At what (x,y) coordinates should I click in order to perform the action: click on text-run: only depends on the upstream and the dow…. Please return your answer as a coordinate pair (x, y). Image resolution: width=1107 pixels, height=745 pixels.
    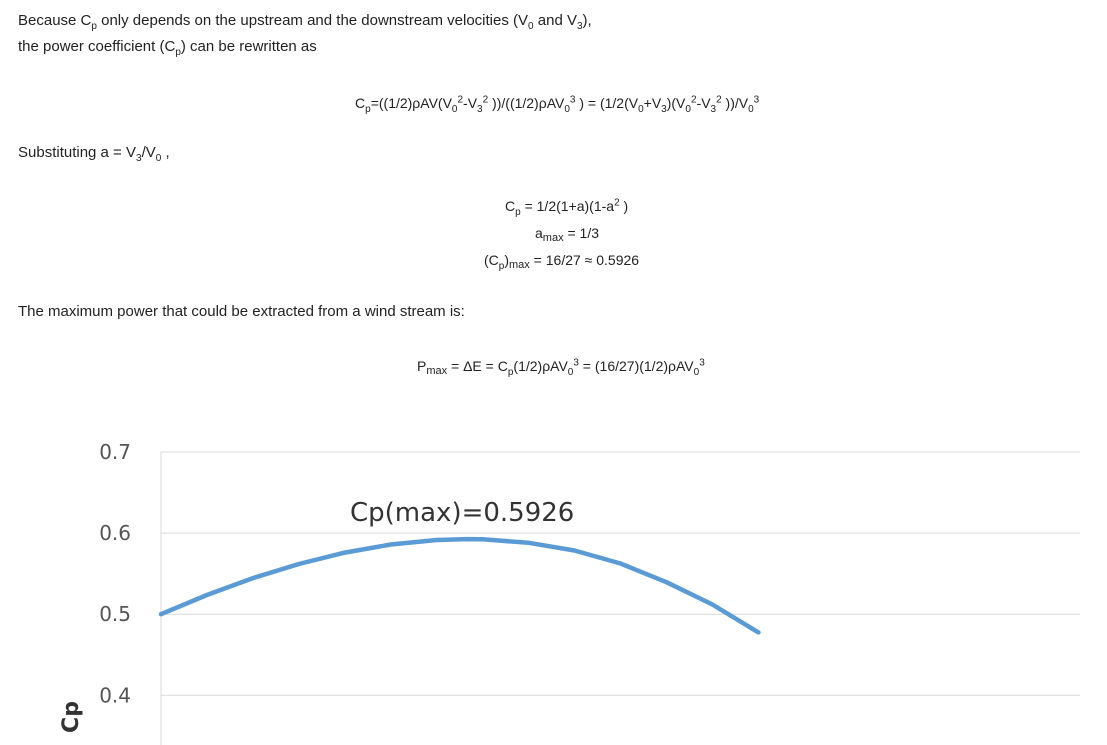
    Looking at the image, I should click on (312, 20).